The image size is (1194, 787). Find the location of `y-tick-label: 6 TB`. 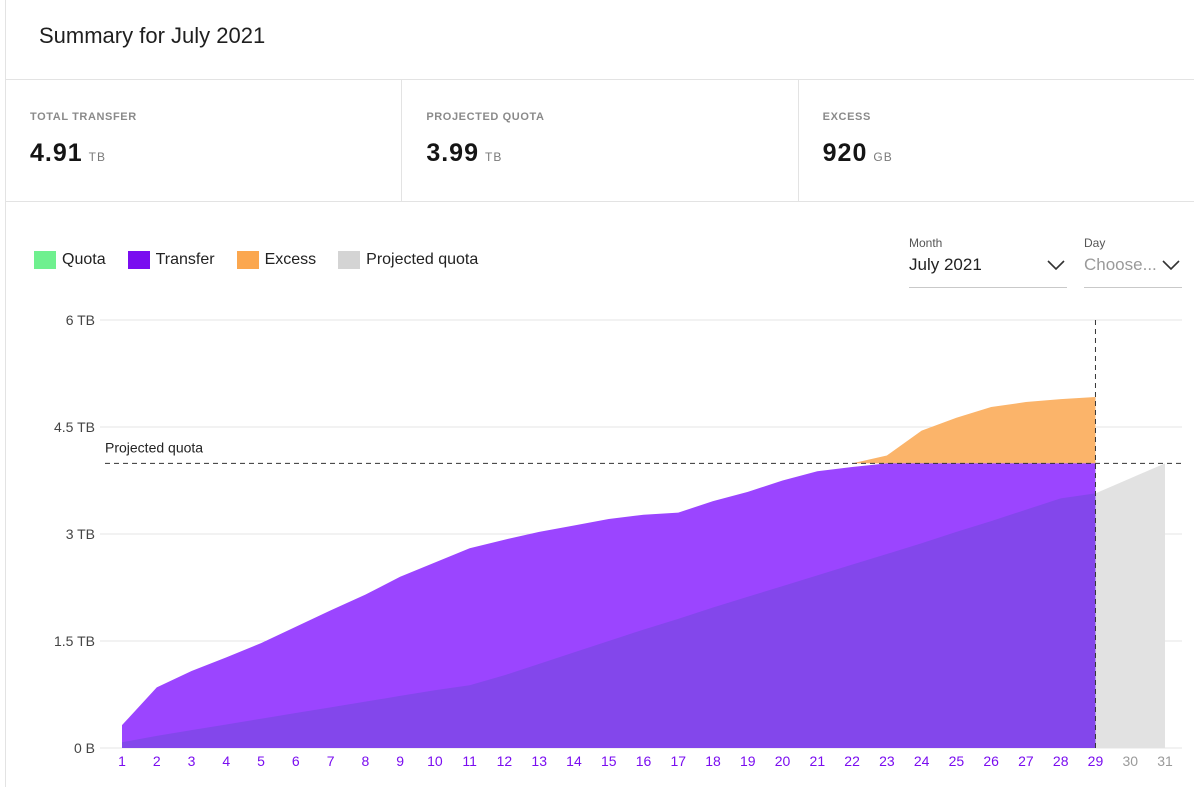

y-tick-label: 6 TB is located at coordinates (80, 320).